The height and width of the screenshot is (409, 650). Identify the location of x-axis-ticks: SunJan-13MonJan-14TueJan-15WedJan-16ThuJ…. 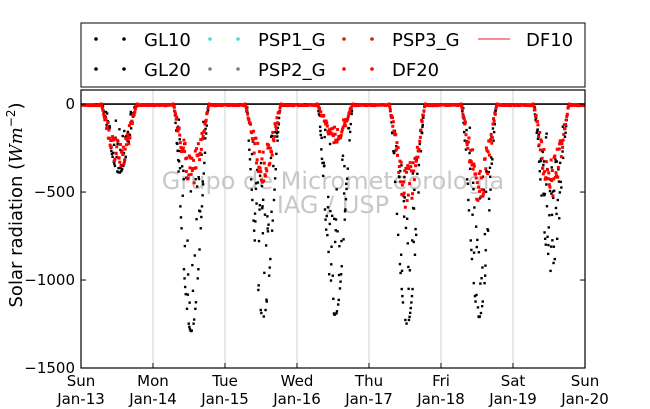
(332, 385).